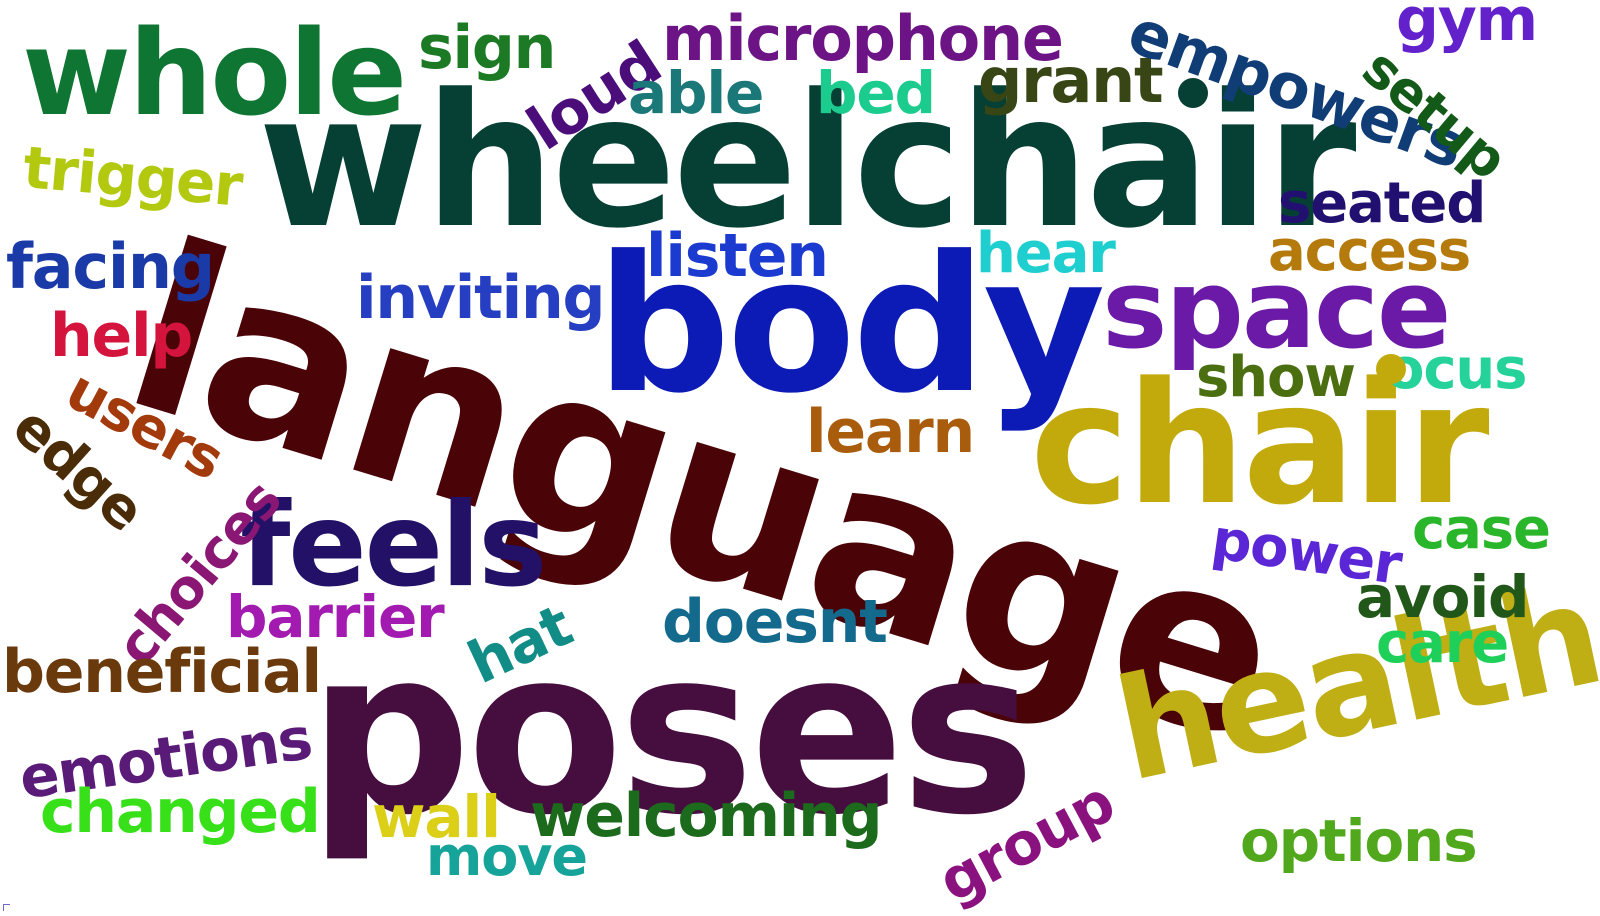 The image size is (1600, 916). I want to click on word-space: space, so click(1276, 309).